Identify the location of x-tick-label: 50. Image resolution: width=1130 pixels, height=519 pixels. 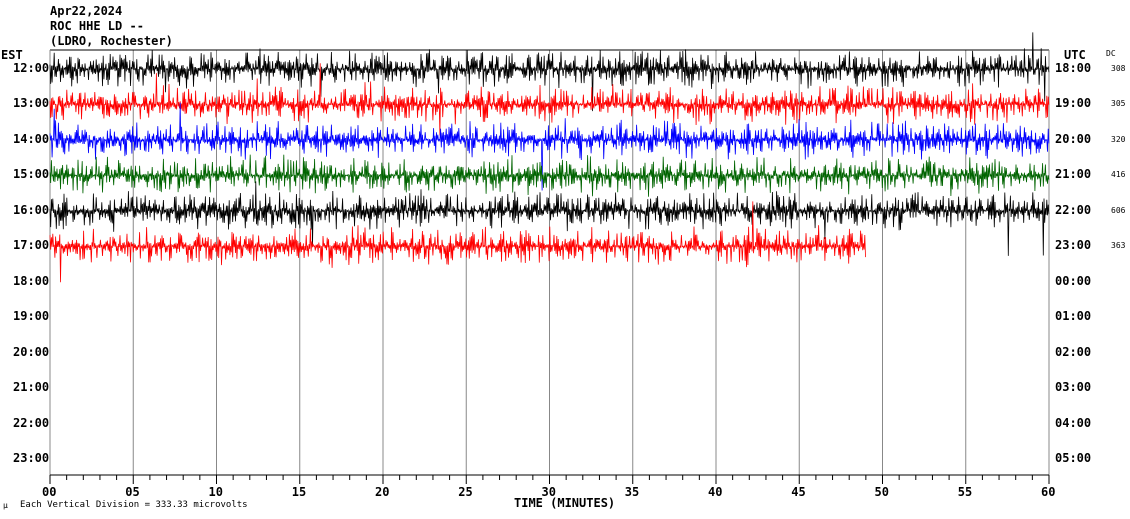
(881, 492).